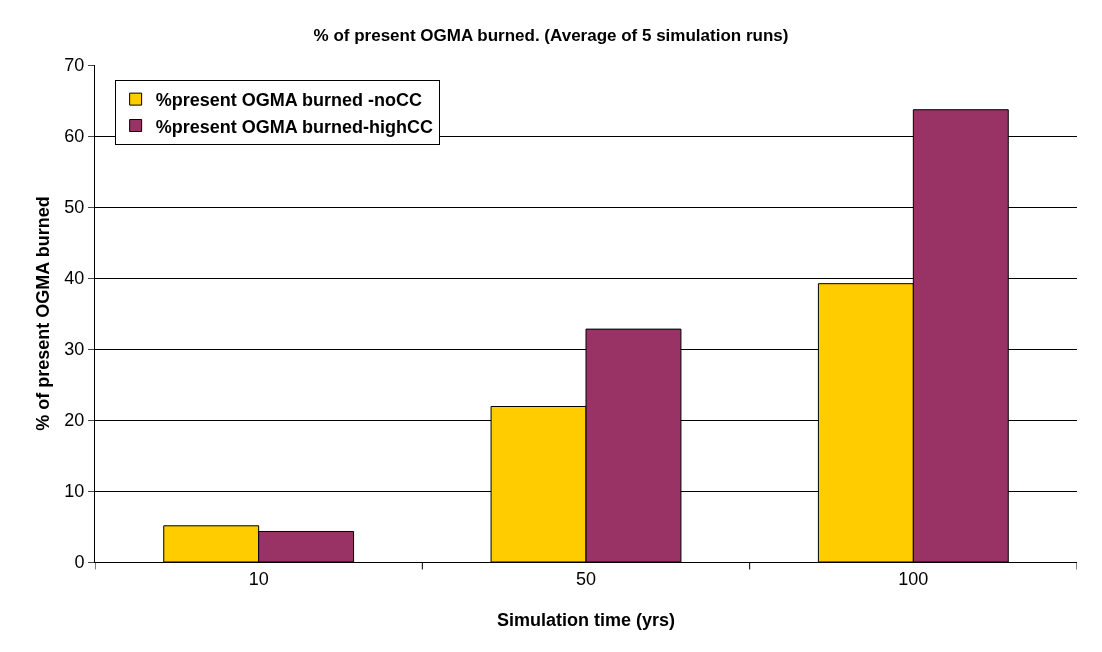 The width and height of the screenshot is (1102, 652). Describe the element at coordinates (74, 349) in the screenshot. I see `y-tick-label: 30` at that location.